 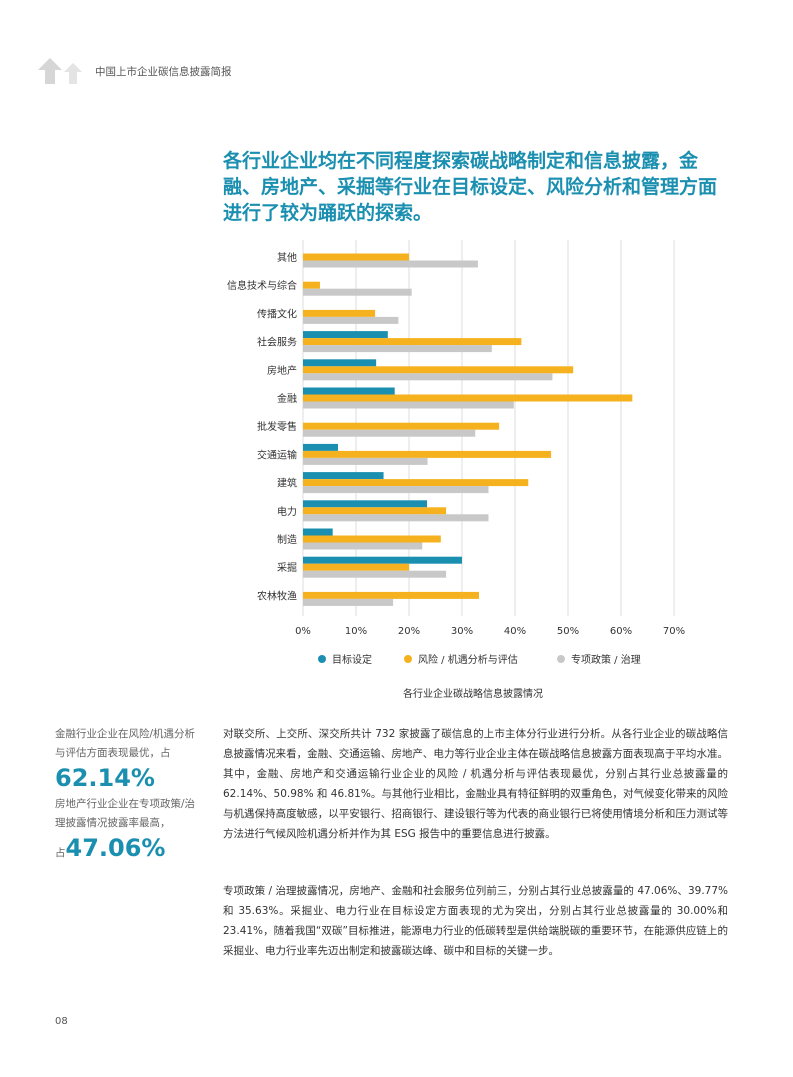 I want to click on arrows-logo-icon, so click(x=60, y=71).